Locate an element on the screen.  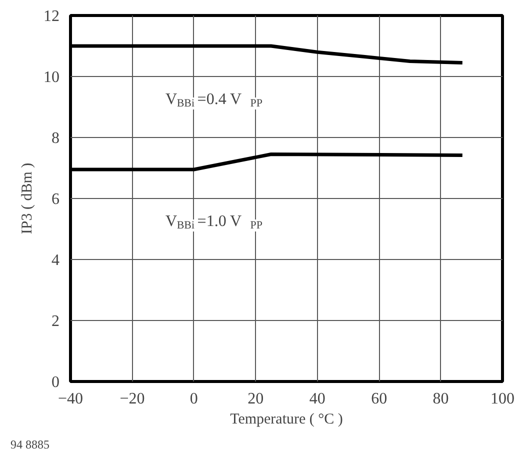
y-tick-label: 4 is located at coordinates (56, 260).